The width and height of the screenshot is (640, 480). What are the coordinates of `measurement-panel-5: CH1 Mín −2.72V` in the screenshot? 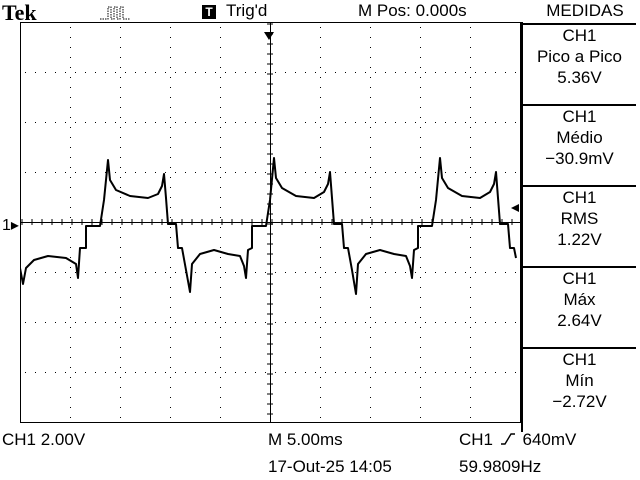 It's located at (579, 379).